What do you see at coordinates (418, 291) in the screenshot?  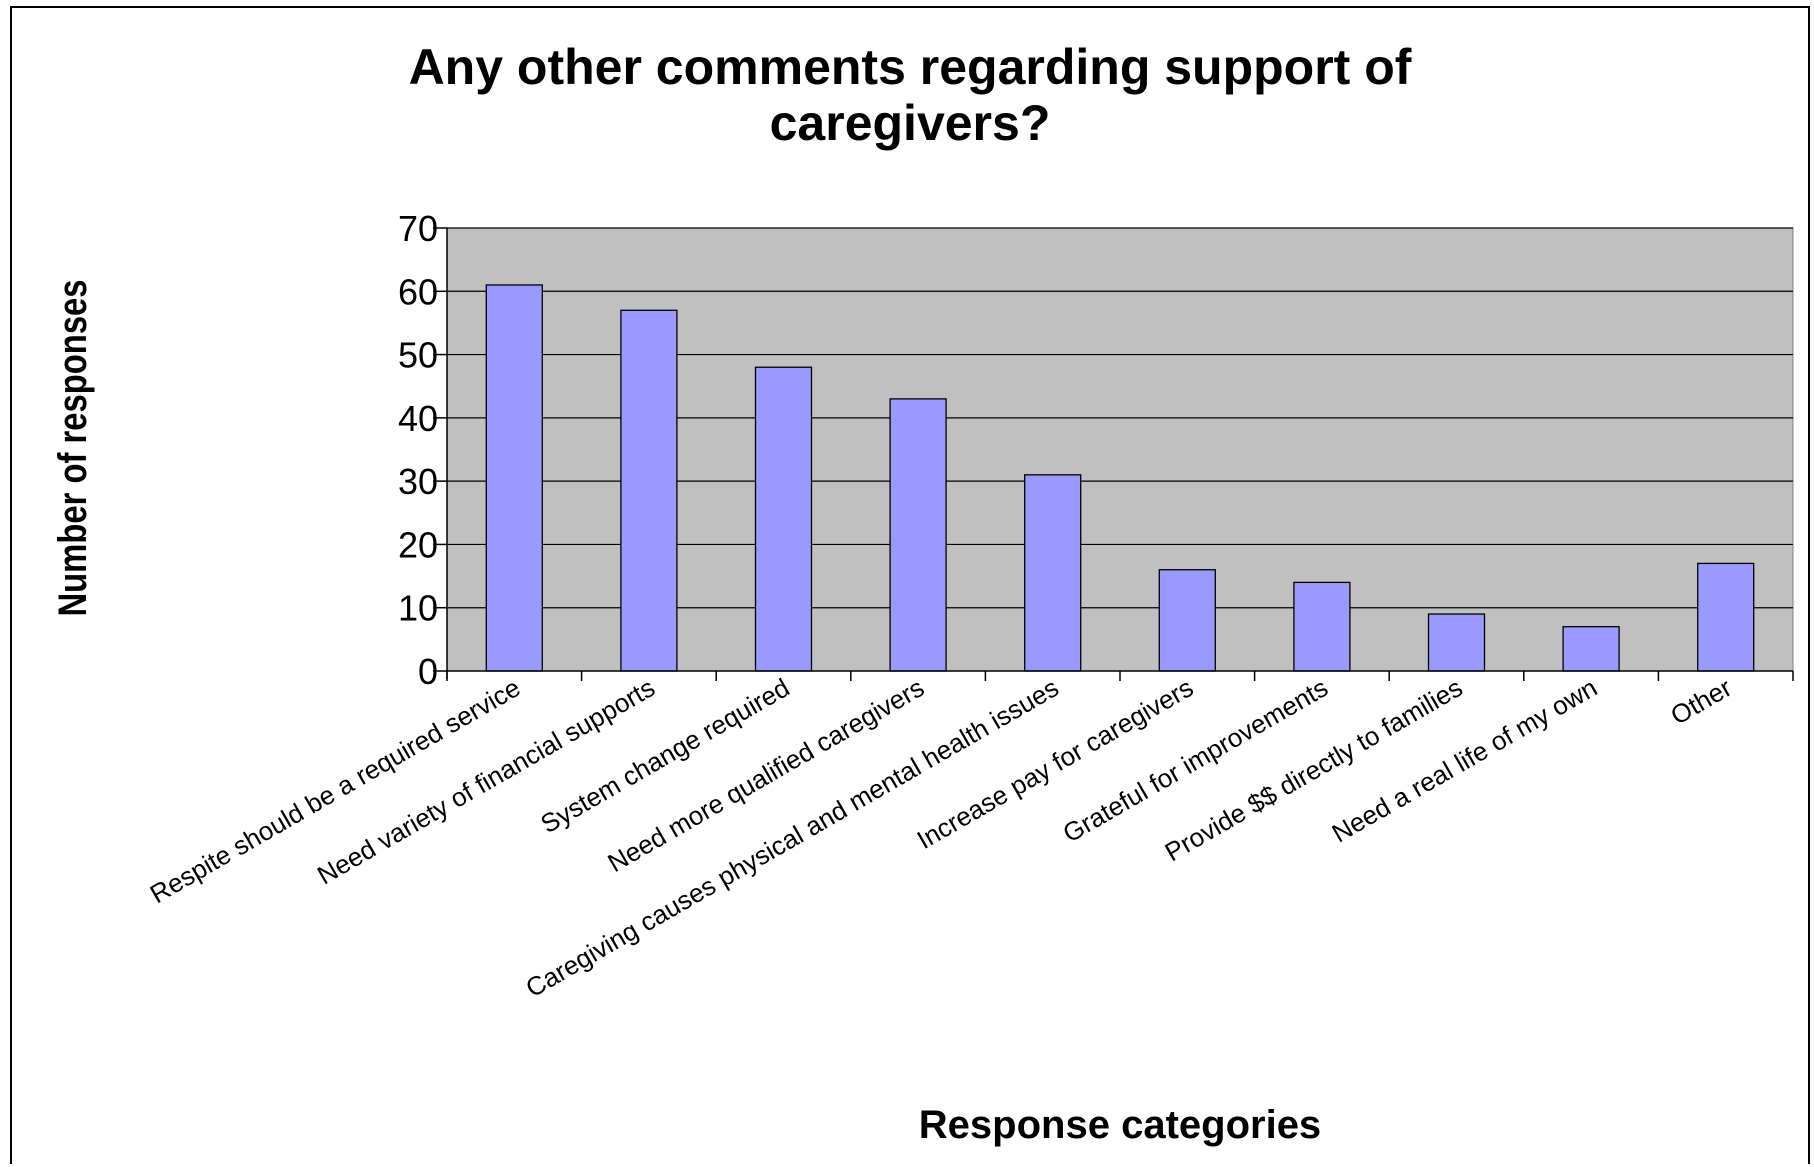 I see `y-tick-label: 60` at bounding box center [418, 291].